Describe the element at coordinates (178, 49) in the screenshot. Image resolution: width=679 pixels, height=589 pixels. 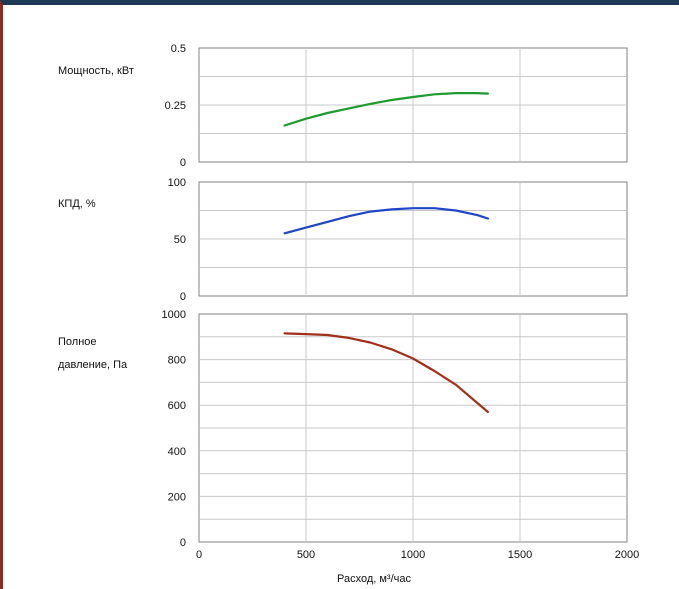
I see `y-tick-label: 0.5` at that location.